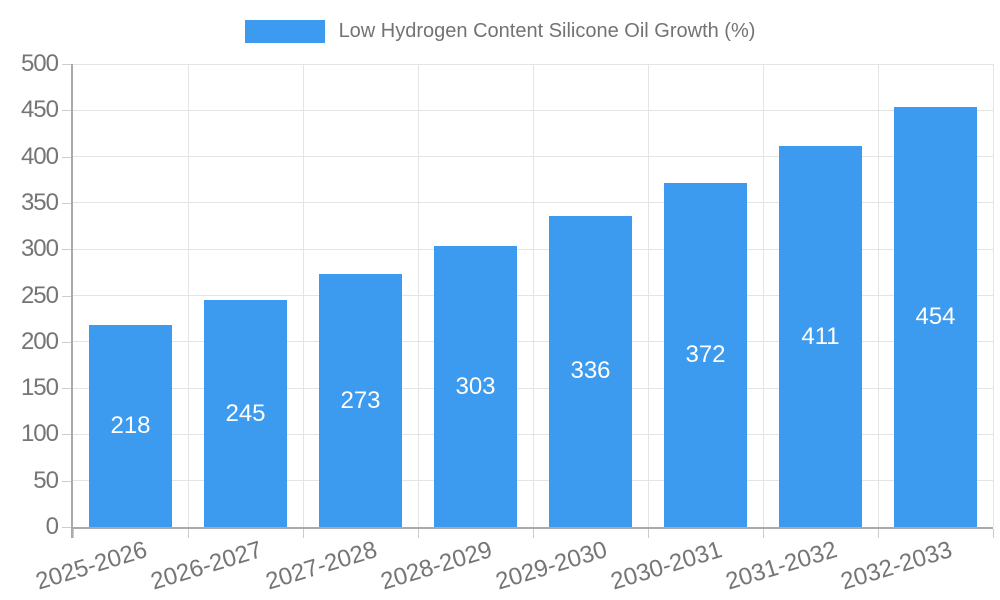  What do you see at coordinates (39, 156) in the screenshot?
I see `y-axis-tick-label: 400` at bounding box center [39, 156].